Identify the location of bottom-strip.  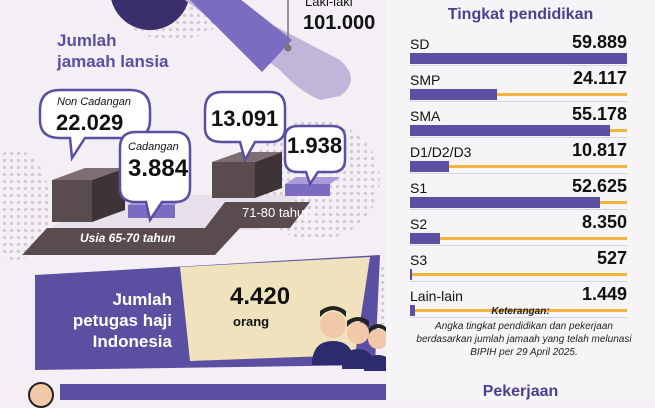
(223, 392).